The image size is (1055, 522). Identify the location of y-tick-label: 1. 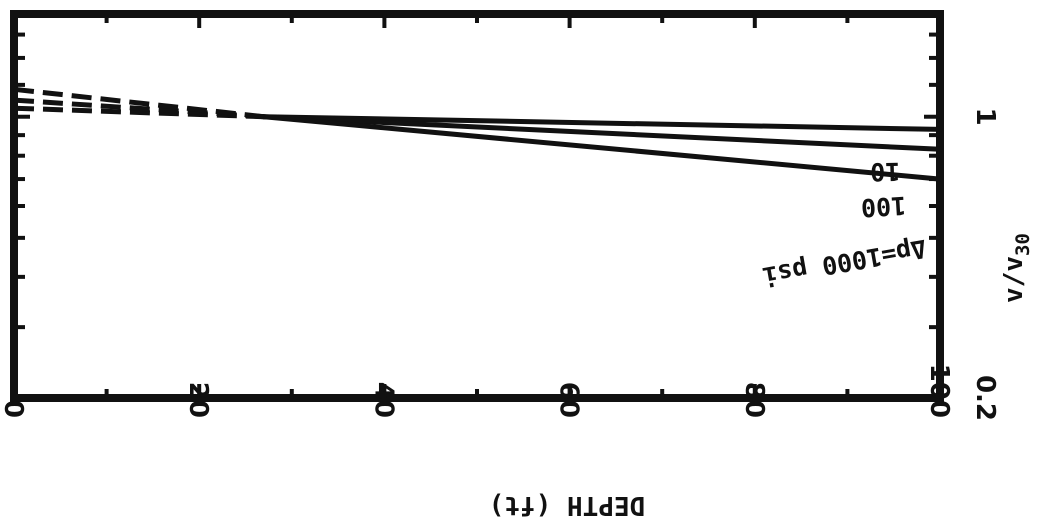
(985, 117).